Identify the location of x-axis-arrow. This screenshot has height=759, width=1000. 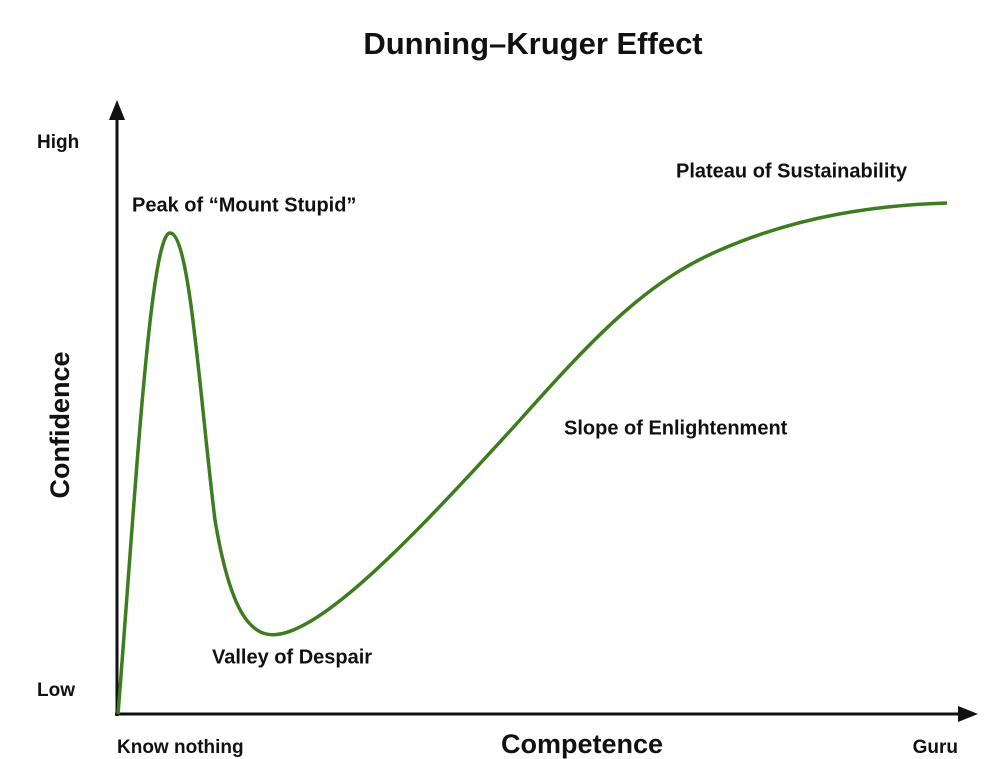
(968, 714).